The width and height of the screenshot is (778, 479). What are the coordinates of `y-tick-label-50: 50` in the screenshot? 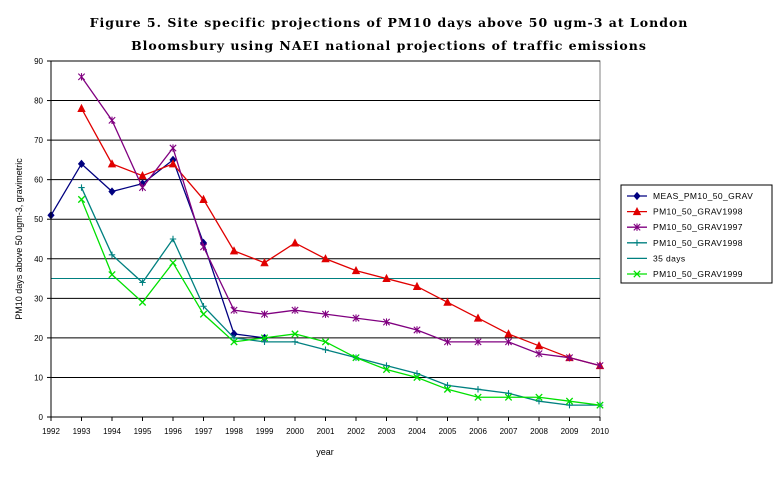 It's located at (38, 219).